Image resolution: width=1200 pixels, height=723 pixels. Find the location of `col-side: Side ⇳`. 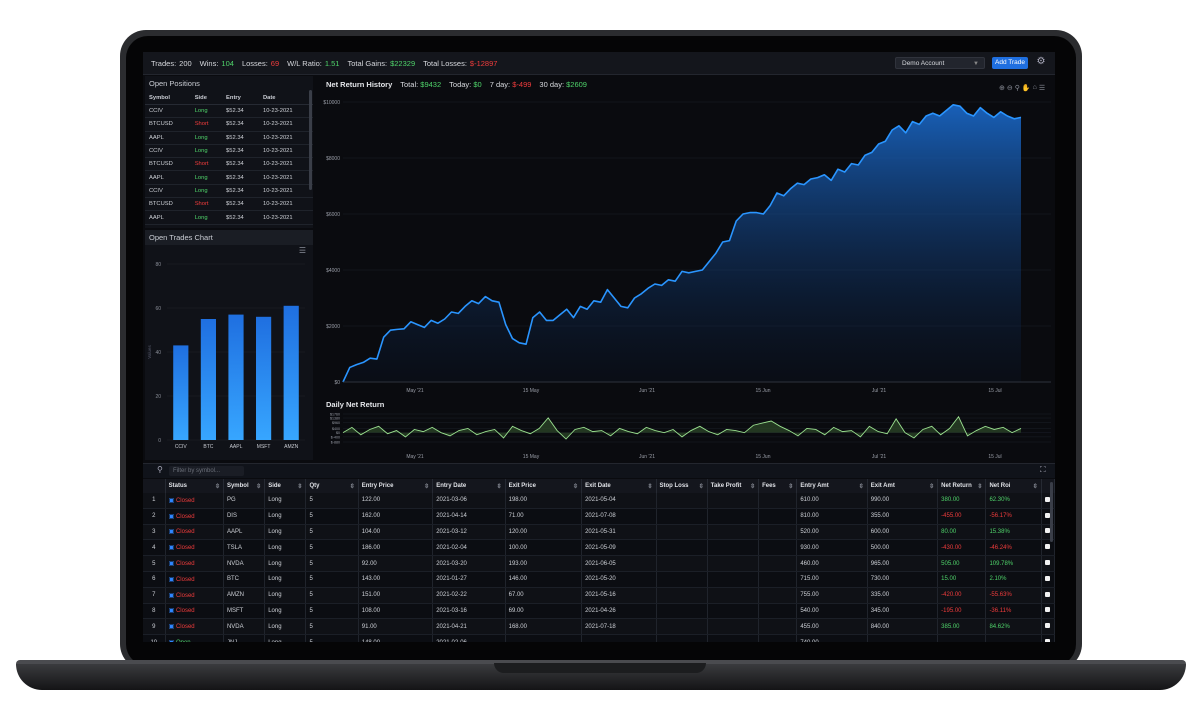

col-side: Side ⇳ is located at coordinates (285, 486).